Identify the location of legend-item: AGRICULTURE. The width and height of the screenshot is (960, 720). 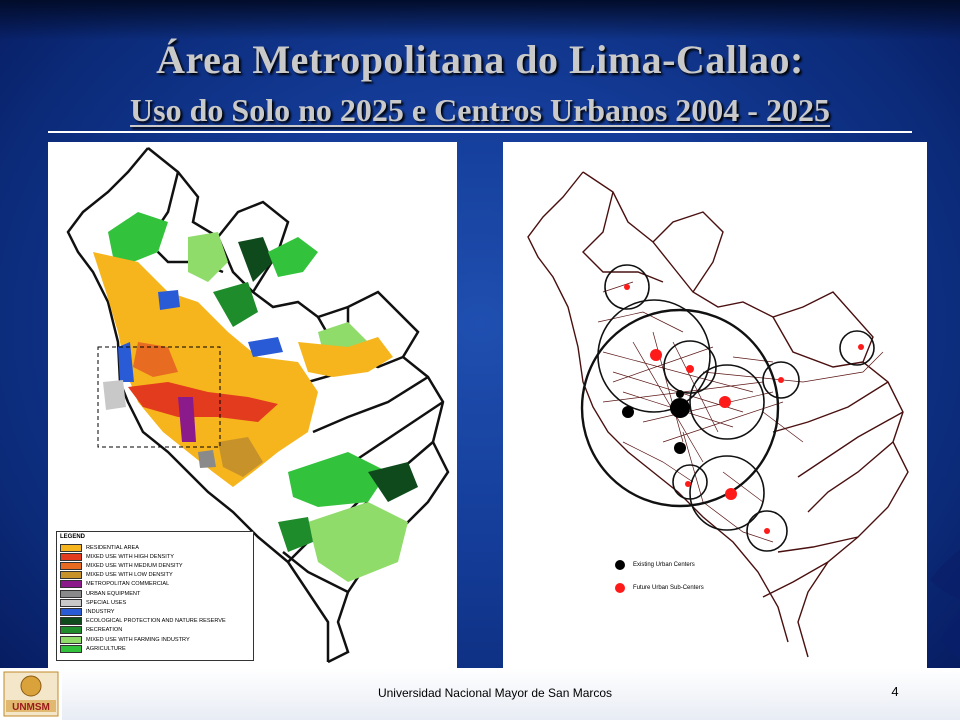
(93, 648).